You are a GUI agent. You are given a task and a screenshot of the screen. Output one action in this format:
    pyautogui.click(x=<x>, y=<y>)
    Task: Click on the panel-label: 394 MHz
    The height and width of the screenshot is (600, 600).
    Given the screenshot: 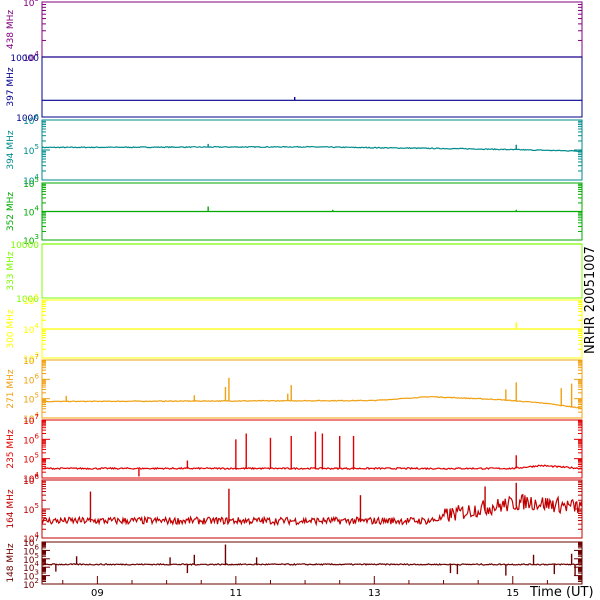 What is the action you would take?
    pyautogui.click(x=11, y=150)
    